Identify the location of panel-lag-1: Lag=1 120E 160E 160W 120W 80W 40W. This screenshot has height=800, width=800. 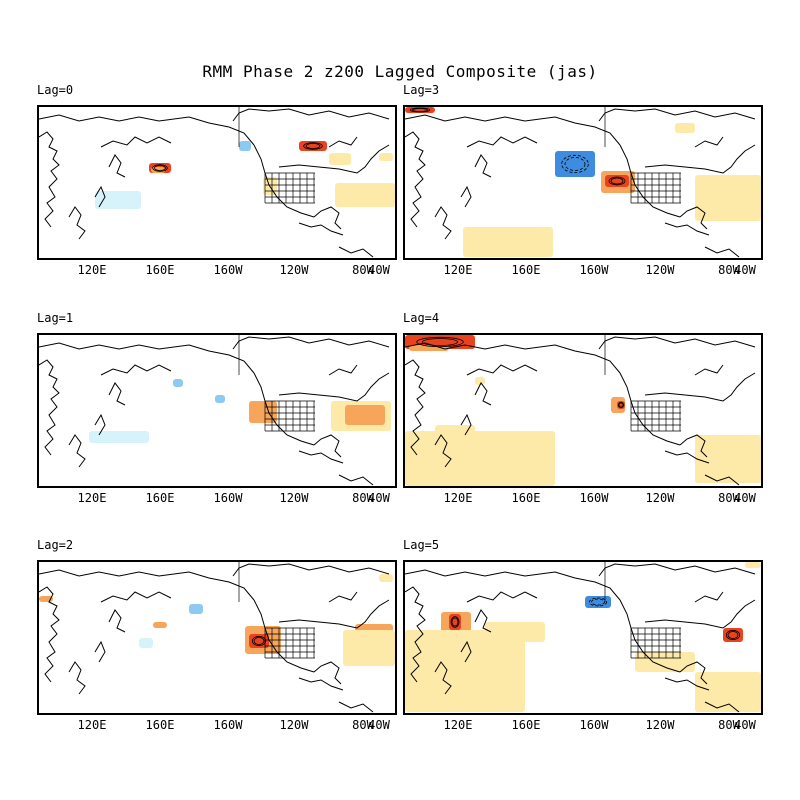
(217, 408).